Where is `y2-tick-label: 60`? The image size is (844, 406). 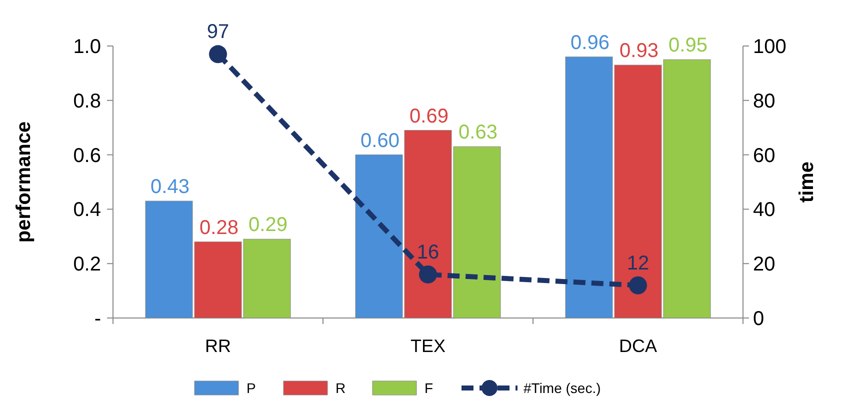
y2-tick-label: 60 is located at coordinates (764, 155).